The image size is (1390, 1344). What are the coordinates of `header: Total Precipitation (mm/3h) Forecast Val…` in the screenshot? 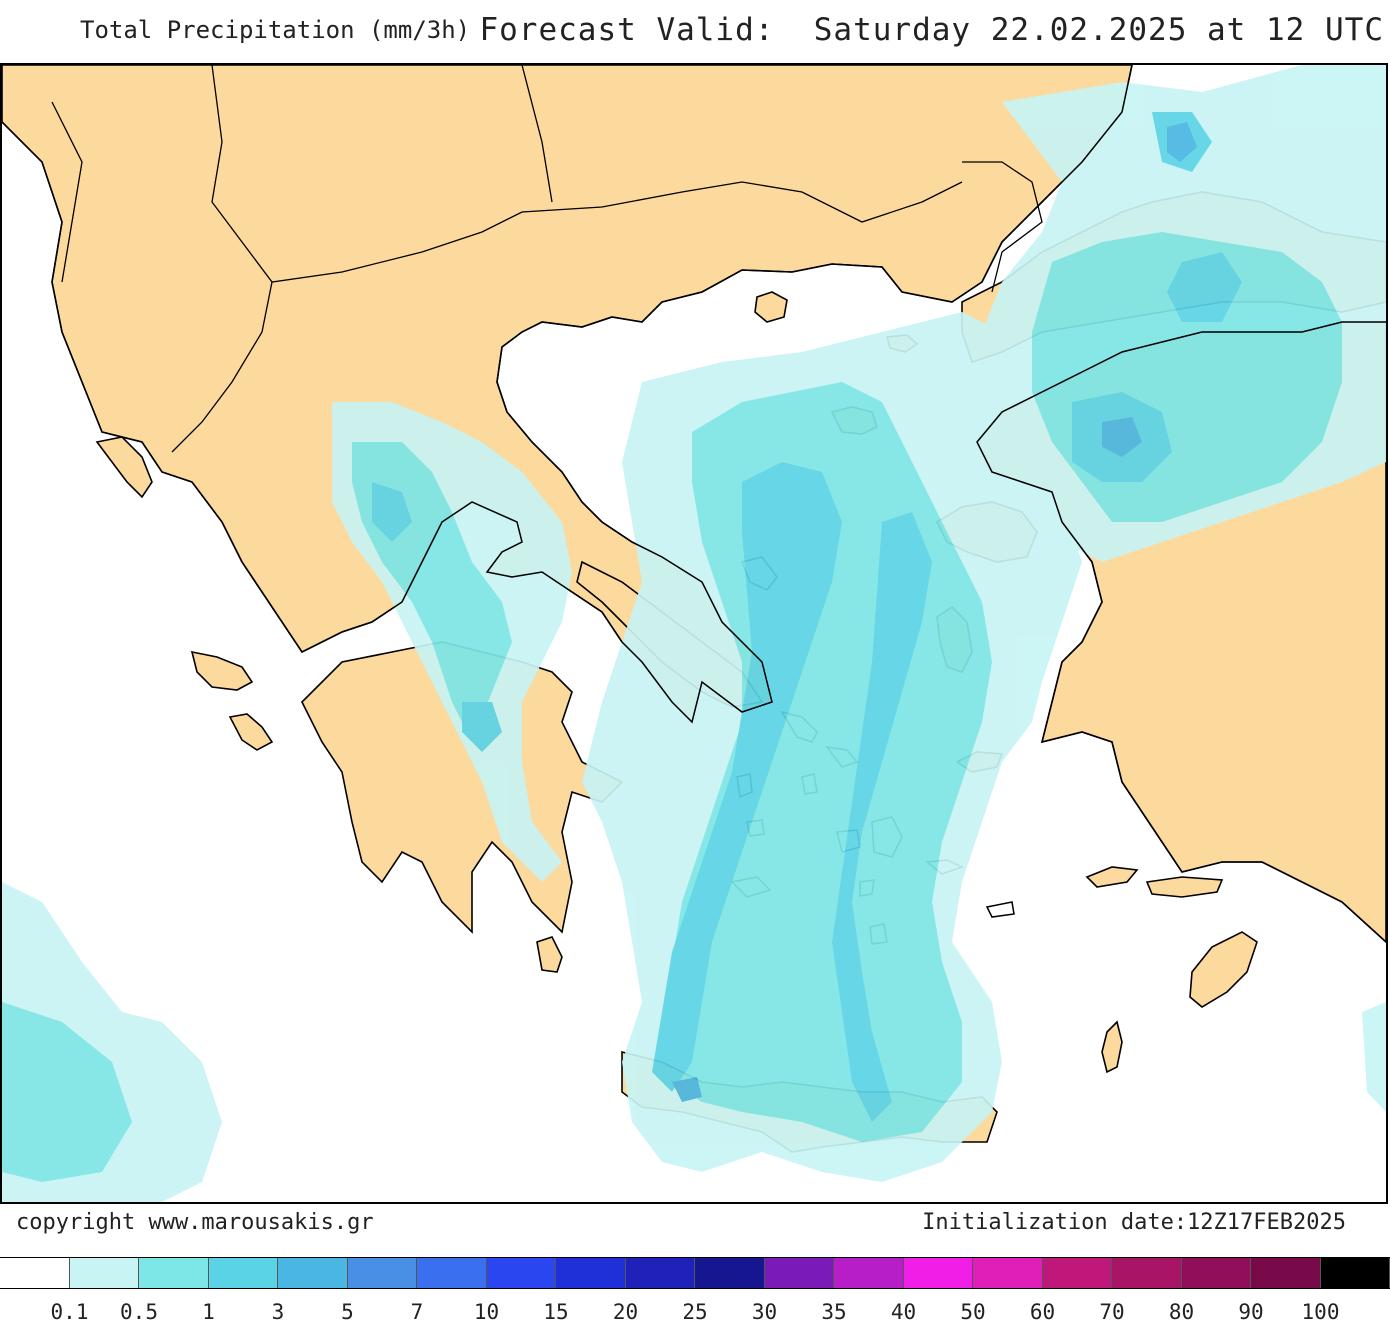 It's located at (695, 31).